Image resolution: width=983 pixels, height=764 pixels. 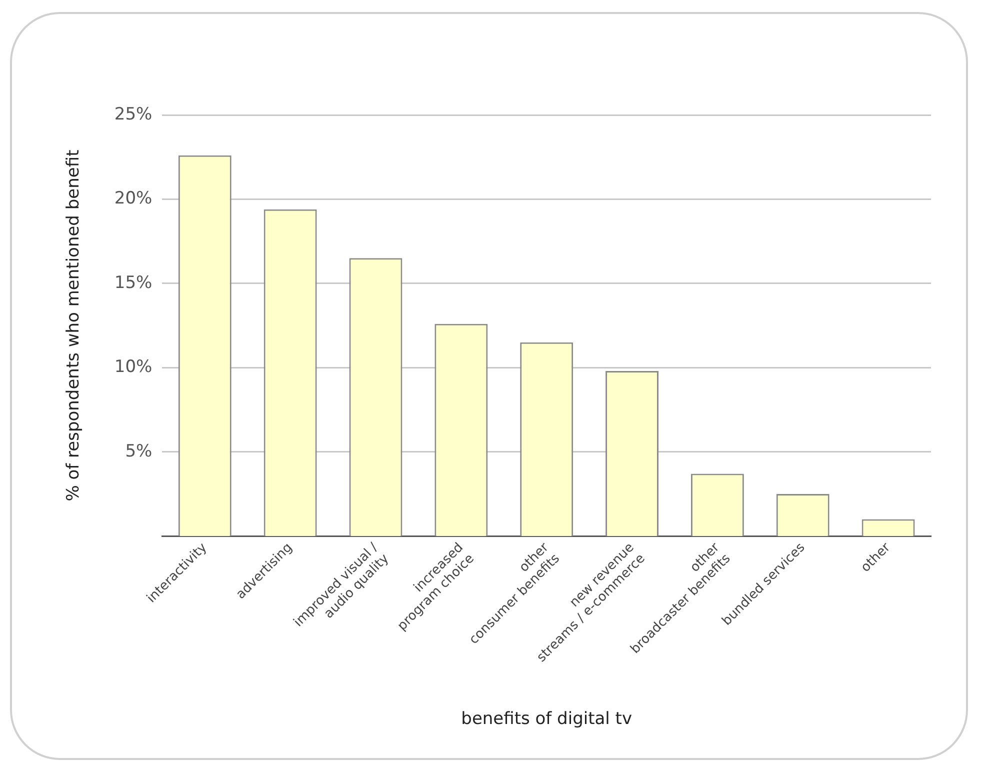 What do you see at coordinates (133, 367) in the screenshot?
I see `y-tick-label: 10%` at bounding box center [133, 367].